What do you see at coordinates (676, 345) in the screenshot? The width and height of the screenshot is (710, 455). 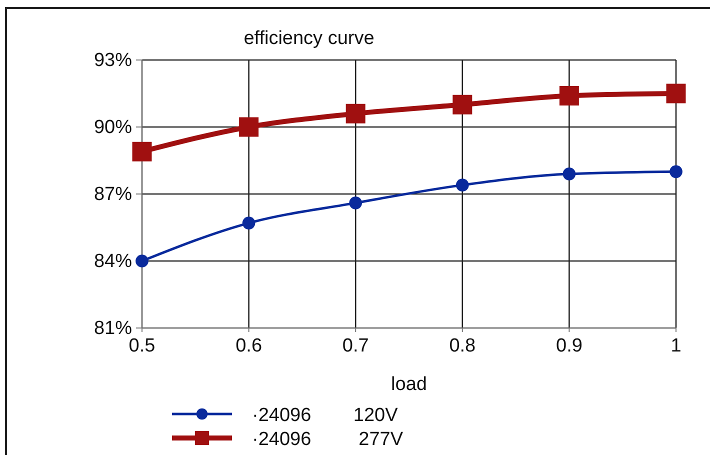 I see `x-tick-label: 1` at bounding box center [676, 345].